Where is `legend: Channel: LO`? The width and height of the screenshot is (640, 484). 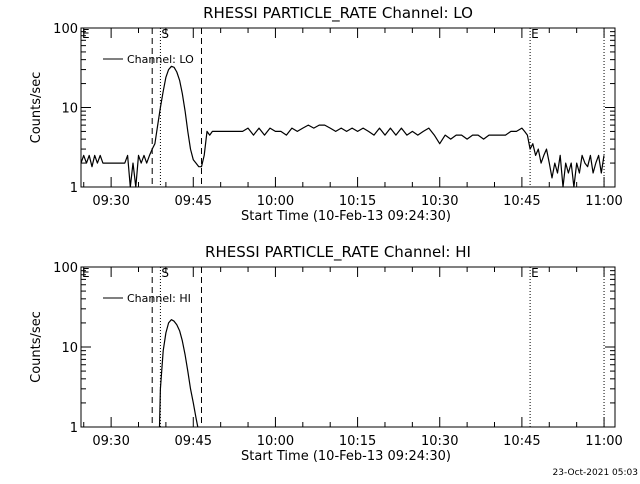 legend: Channel: LO is located at coordinates (148, 59).